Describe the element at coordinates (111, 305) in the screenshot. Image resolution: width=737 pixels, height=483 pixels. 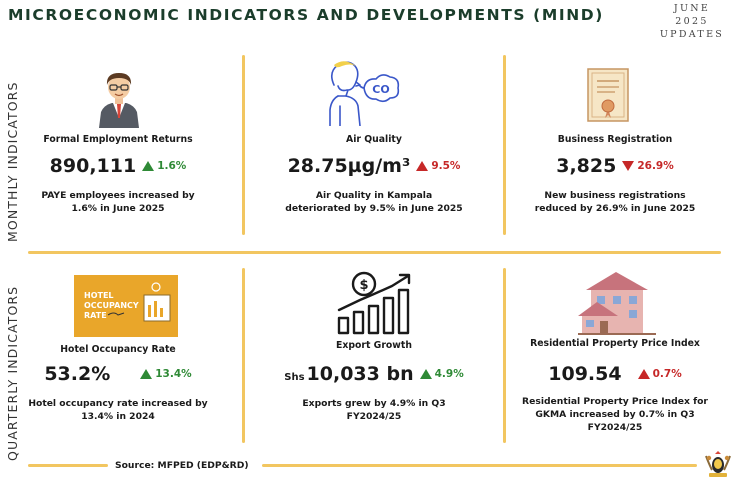
I see `svg-text: OCCUPANCY` at that location.